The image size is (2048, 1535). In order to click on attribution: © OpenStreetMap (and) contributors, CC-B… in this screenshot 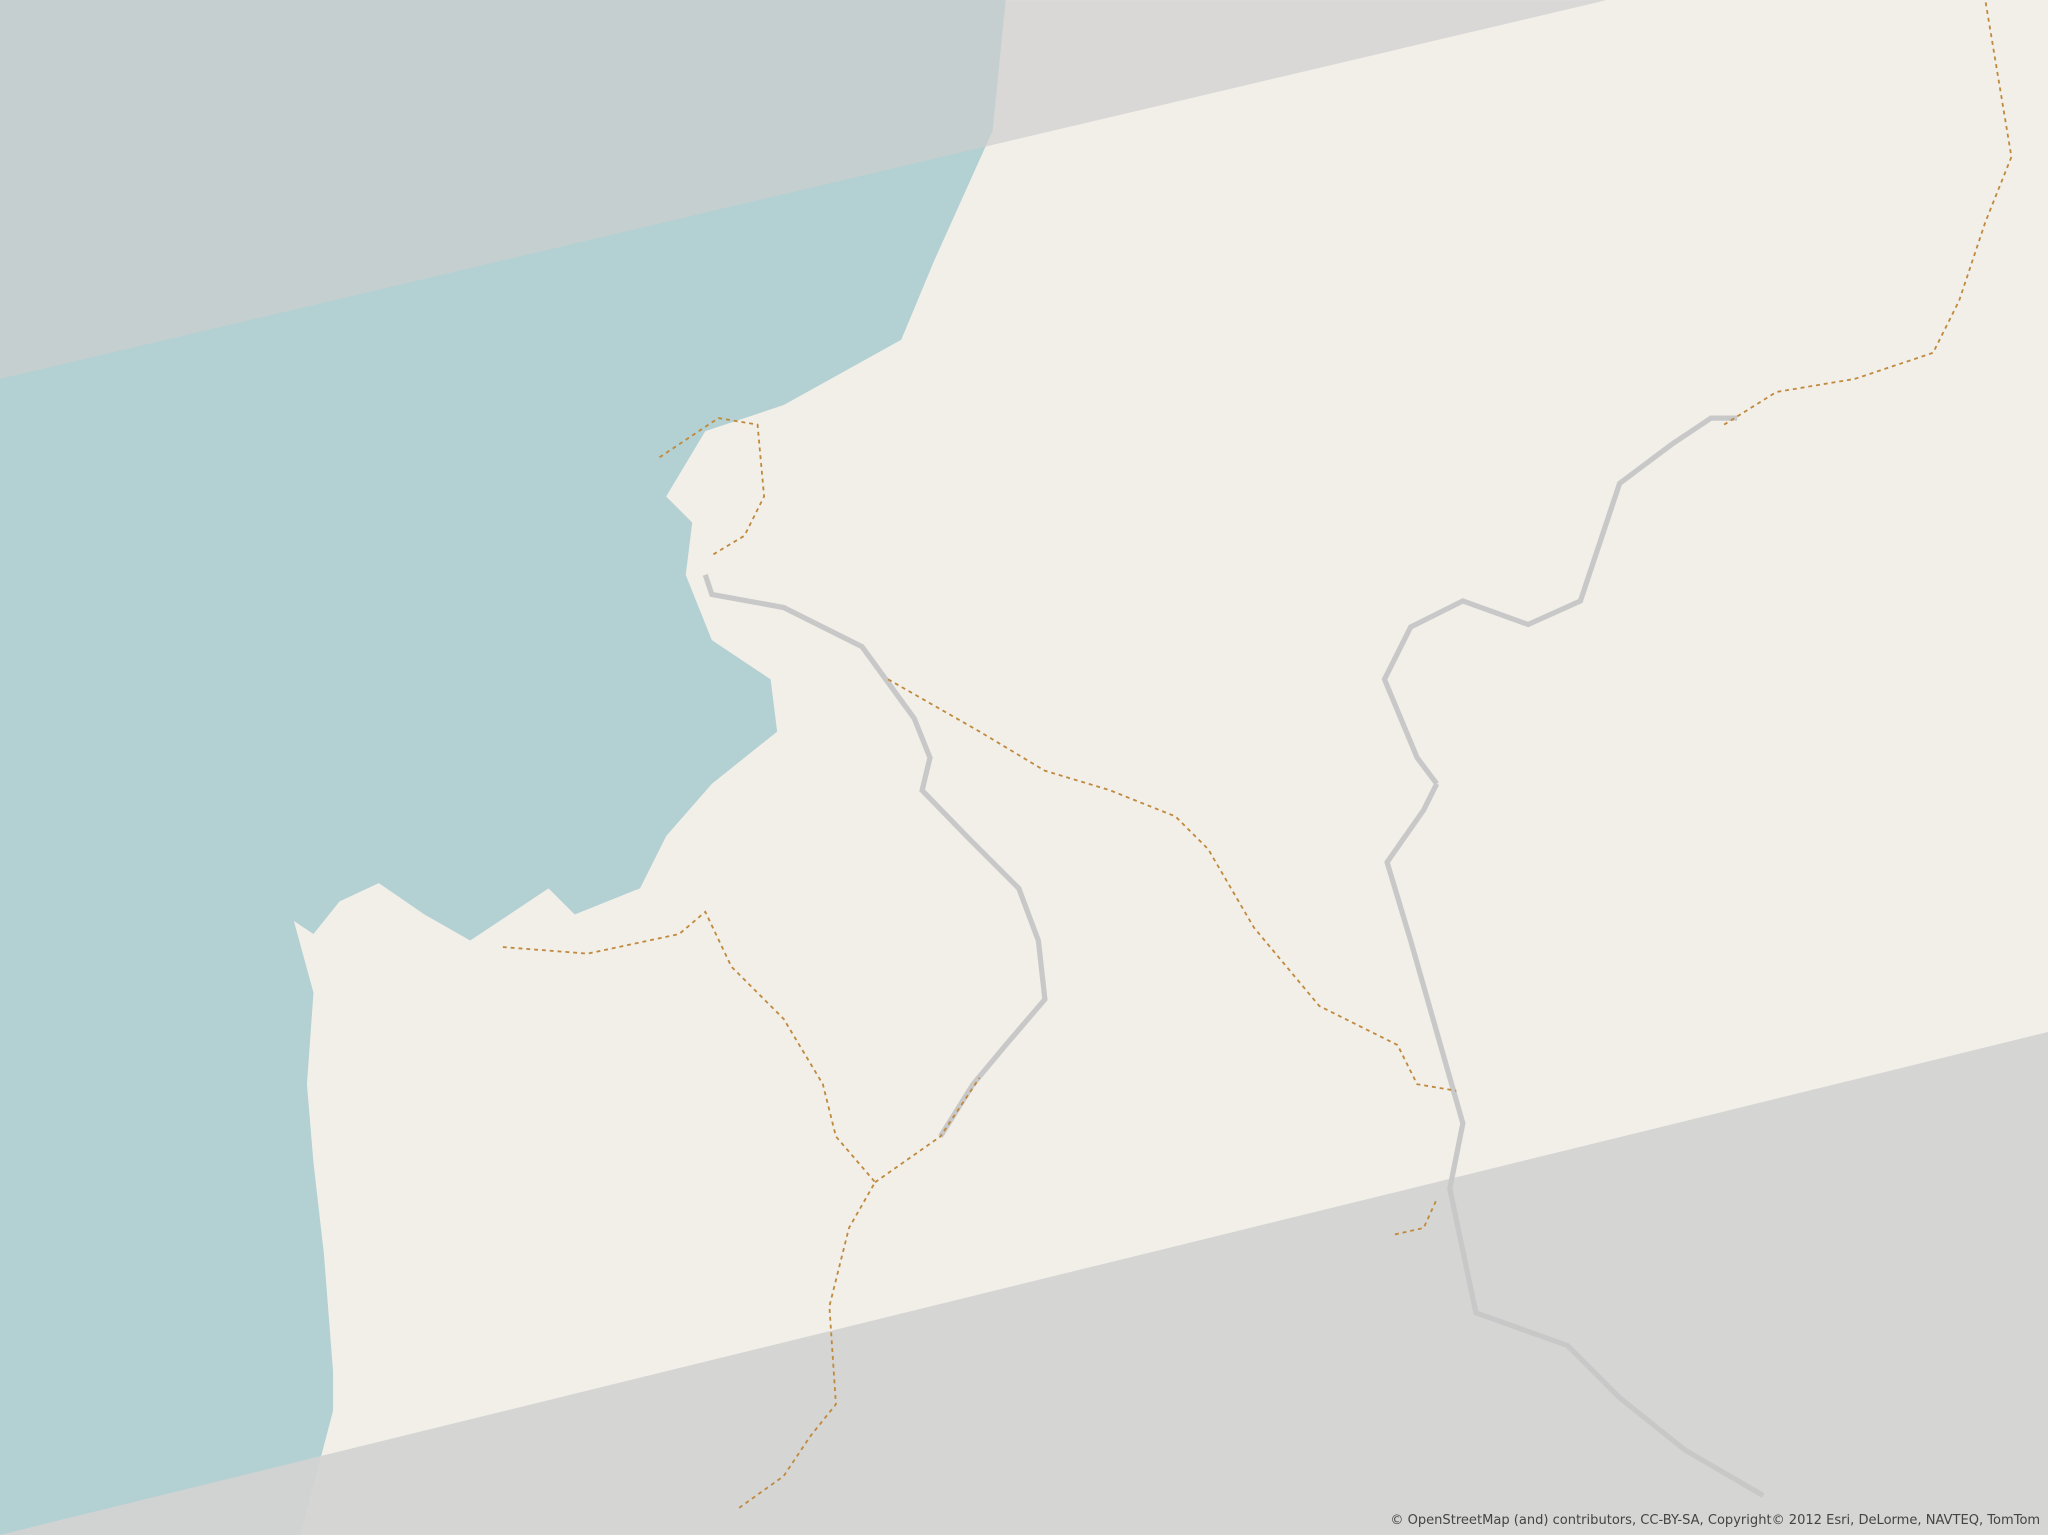, I will do `click(1715, 1520)`.